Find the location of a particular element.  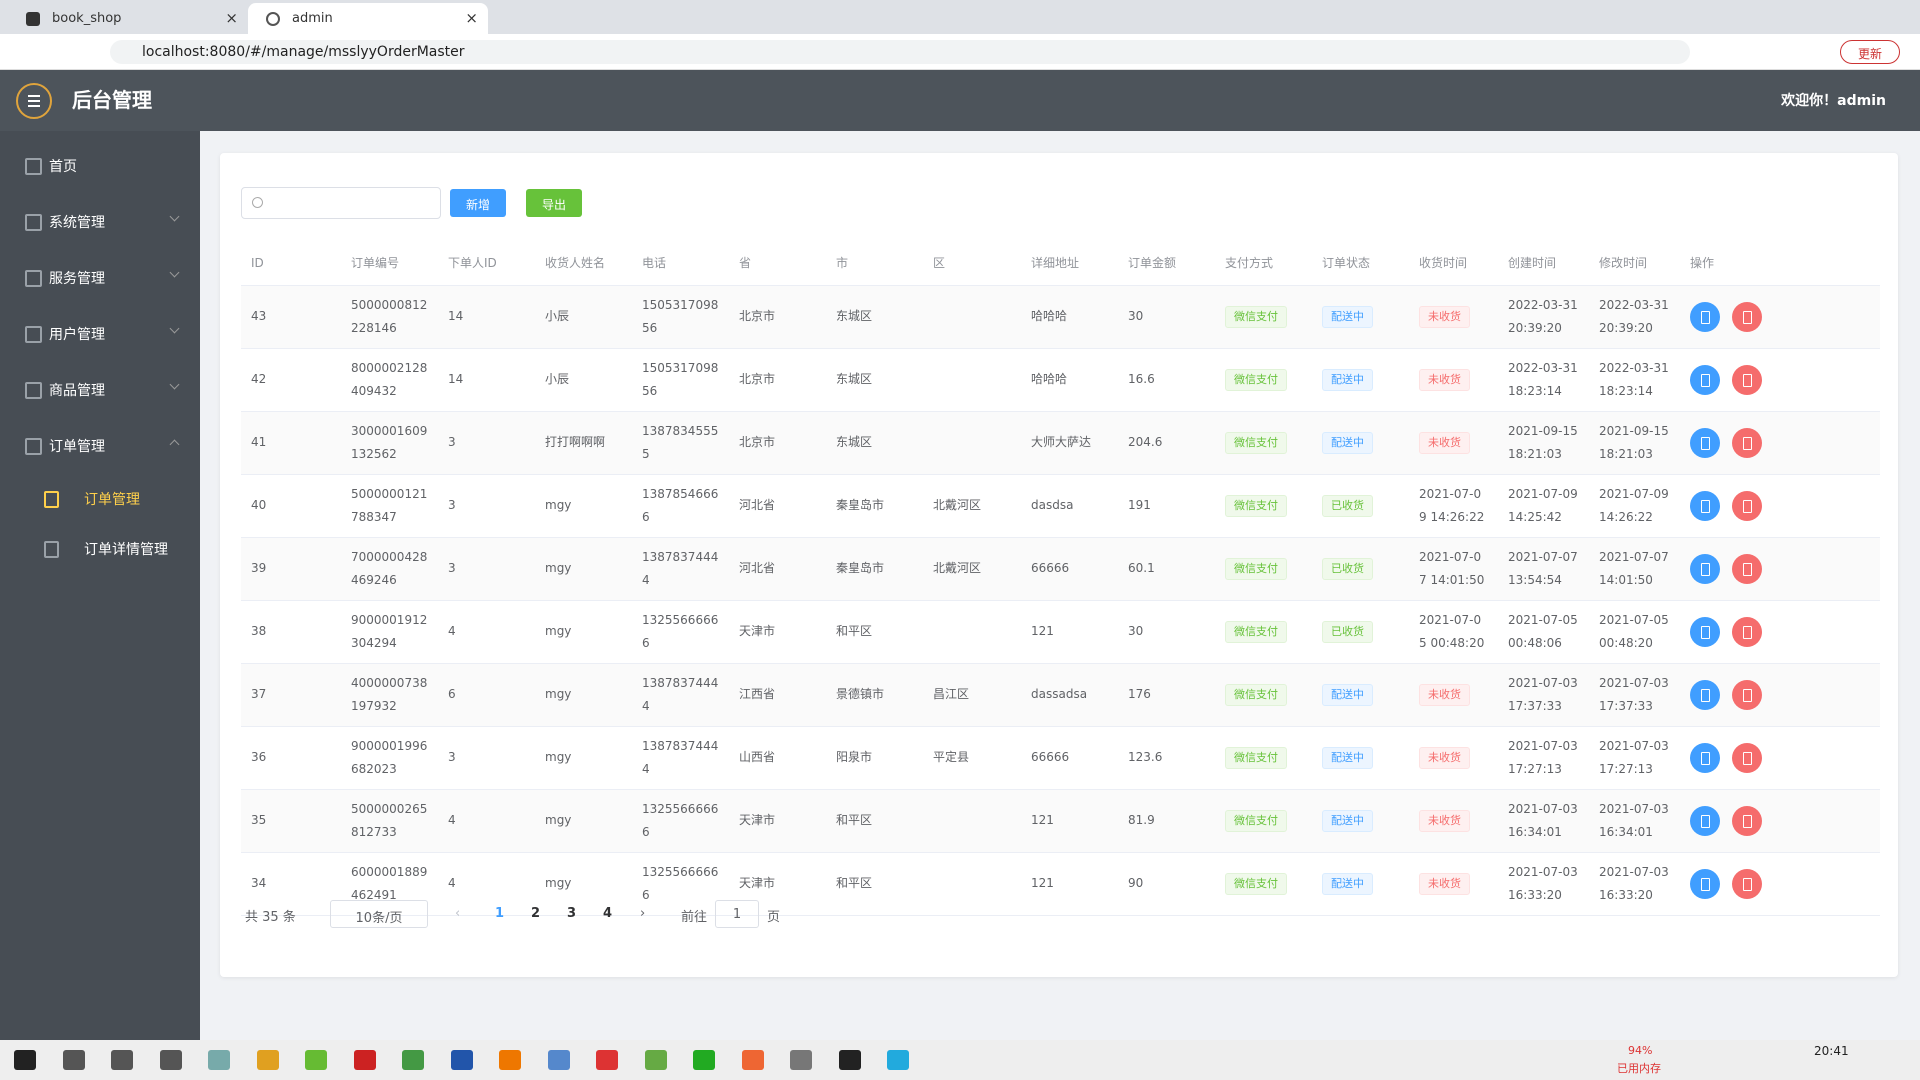

update-button: 更新 is located at coordinates (1870, 52).